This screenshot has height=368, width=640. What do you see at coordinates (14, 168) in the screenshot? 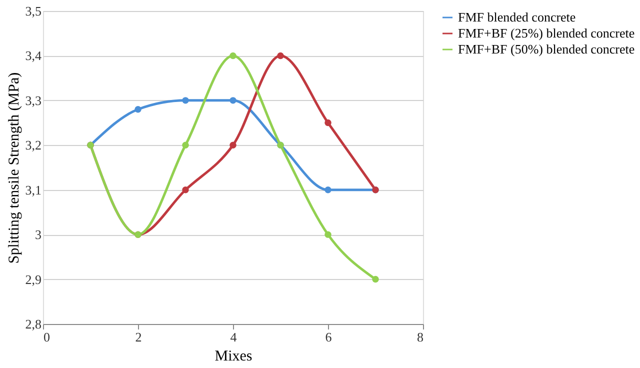
I see `y-axis-title: Splitting tensile Strength (MPa)` at bounding box center [14, 168].